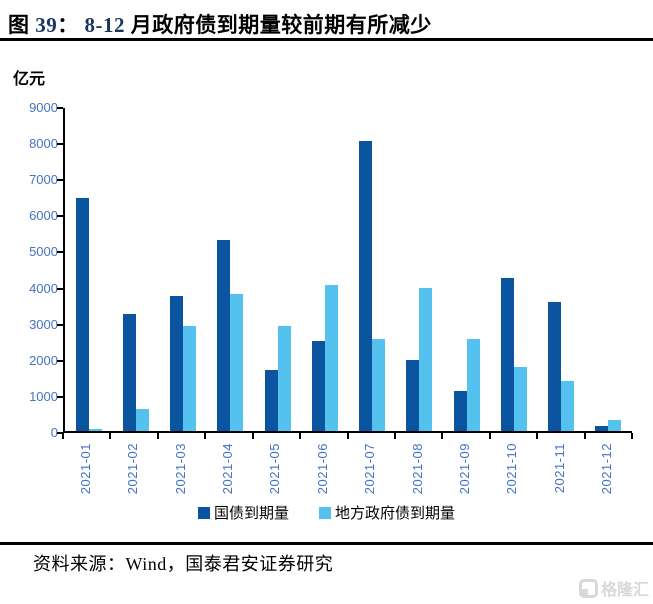  I want to click on source-note: 资料来源：Wind，国泰君安证券研究, so click(183, 564).